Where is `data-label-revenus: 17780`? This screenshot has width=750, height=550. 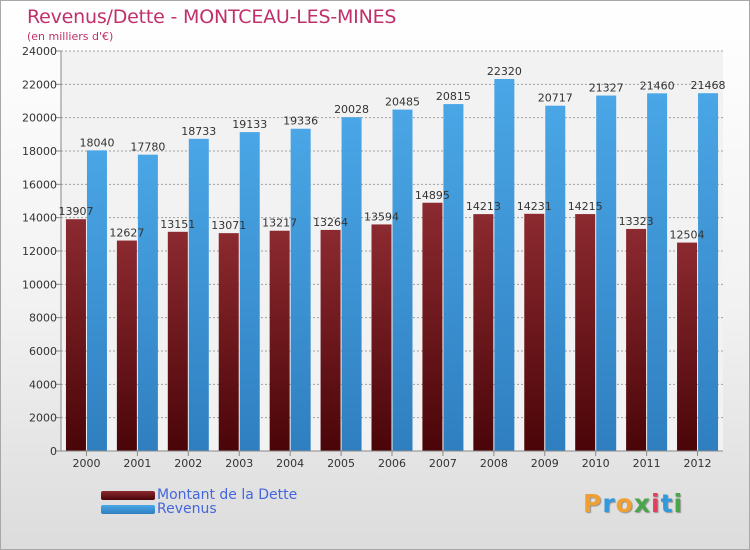 data-label-revenus: 17780 is located at coordinates (147, 147).